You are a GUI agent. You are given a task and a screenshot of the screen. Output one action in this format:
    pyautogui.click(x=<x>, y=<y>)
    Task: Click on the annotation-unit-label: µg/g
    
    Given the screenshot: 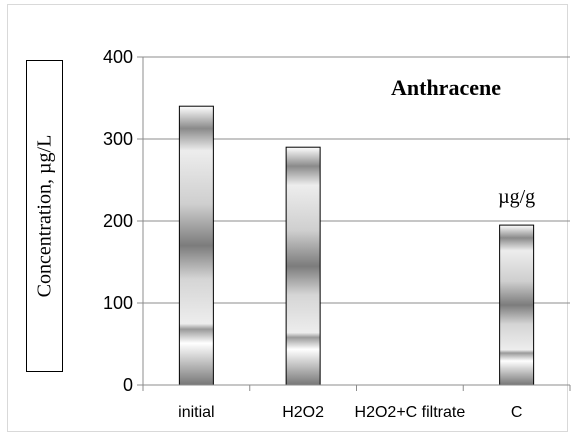 What is the action you would take?
    pyautogui.click(x=516, y=197)
    